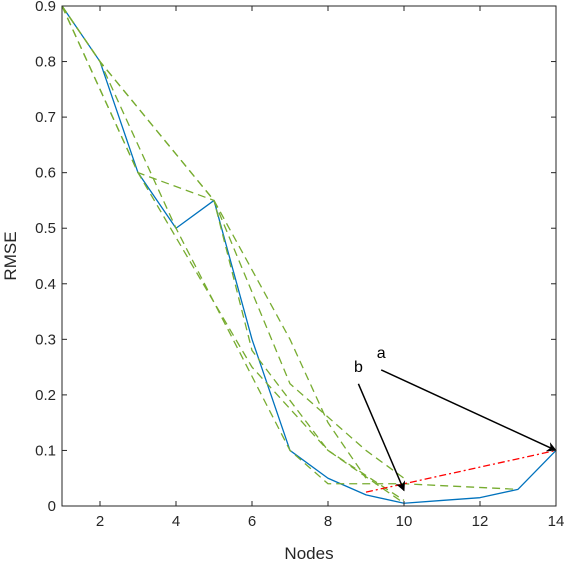 Image resolution: width=566 pixels, height=564 pixels. What do you see at coordinates (45, 284) in the screenshot?
I see `y-tick-label: 0.4` at bounding box center [45, 284].